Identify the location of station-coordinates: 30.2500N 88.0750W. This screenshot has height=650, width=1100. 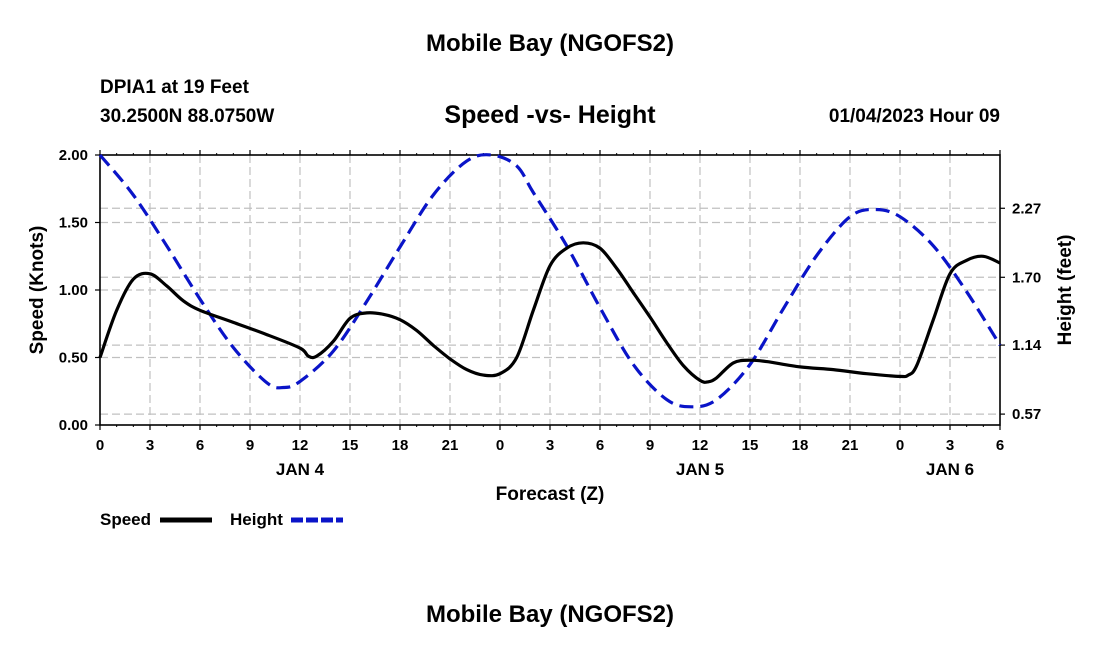
(187, 116).